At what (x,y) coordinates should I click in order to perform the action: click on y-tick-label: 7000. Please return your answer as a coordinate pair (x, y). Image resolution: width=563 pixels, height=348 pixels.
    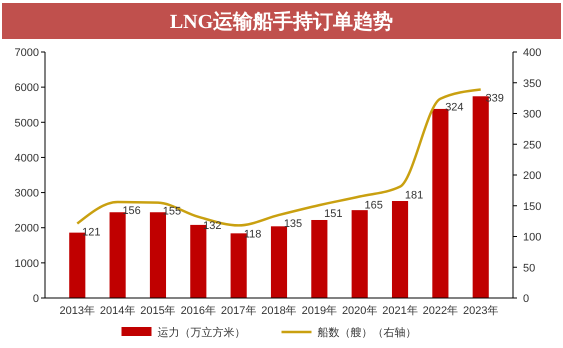
    Looking at the image, I should click on (26, 53).